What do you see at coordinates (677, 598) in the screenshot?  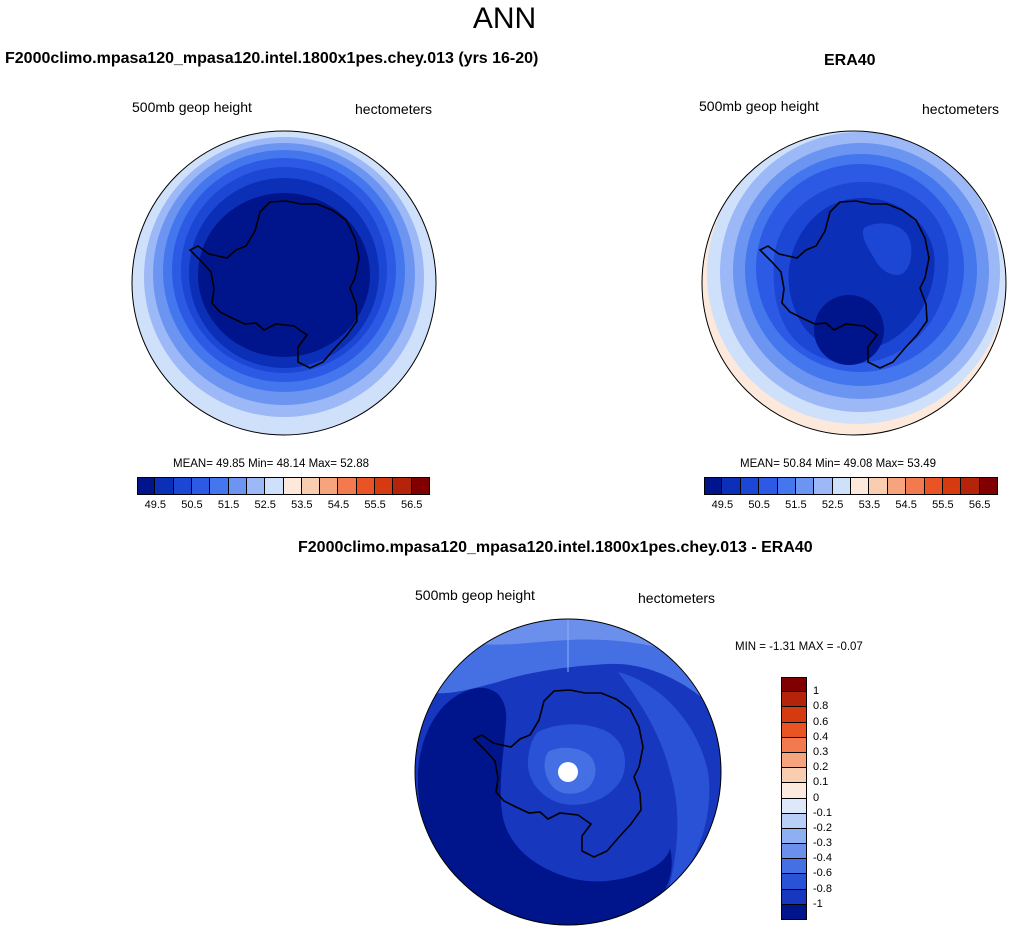 I see `diff-units-label: hectometers` at bounding box center [677, 598].